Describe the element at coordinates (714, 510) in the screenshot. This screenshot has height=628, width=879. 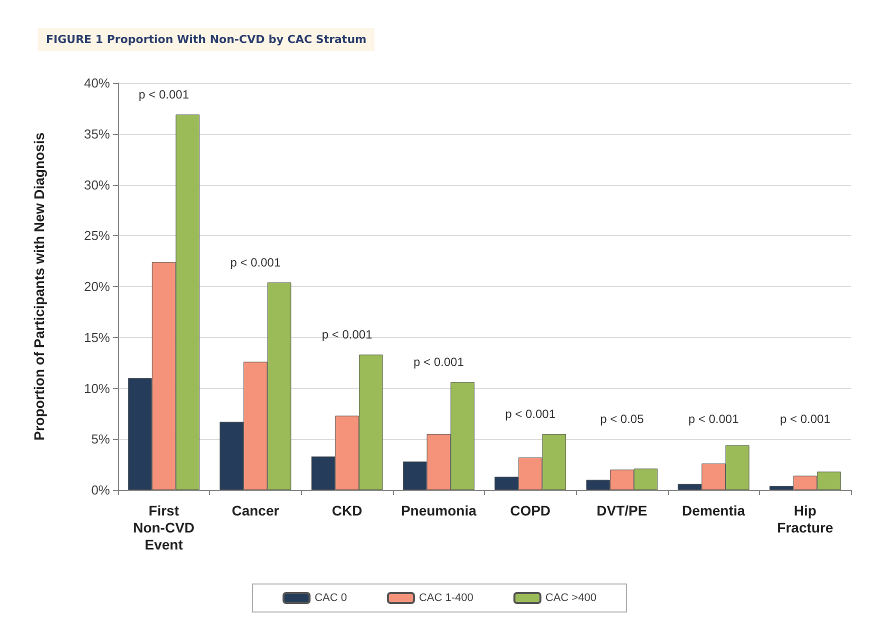
I see `x-tick-label: Dementia` at that location.